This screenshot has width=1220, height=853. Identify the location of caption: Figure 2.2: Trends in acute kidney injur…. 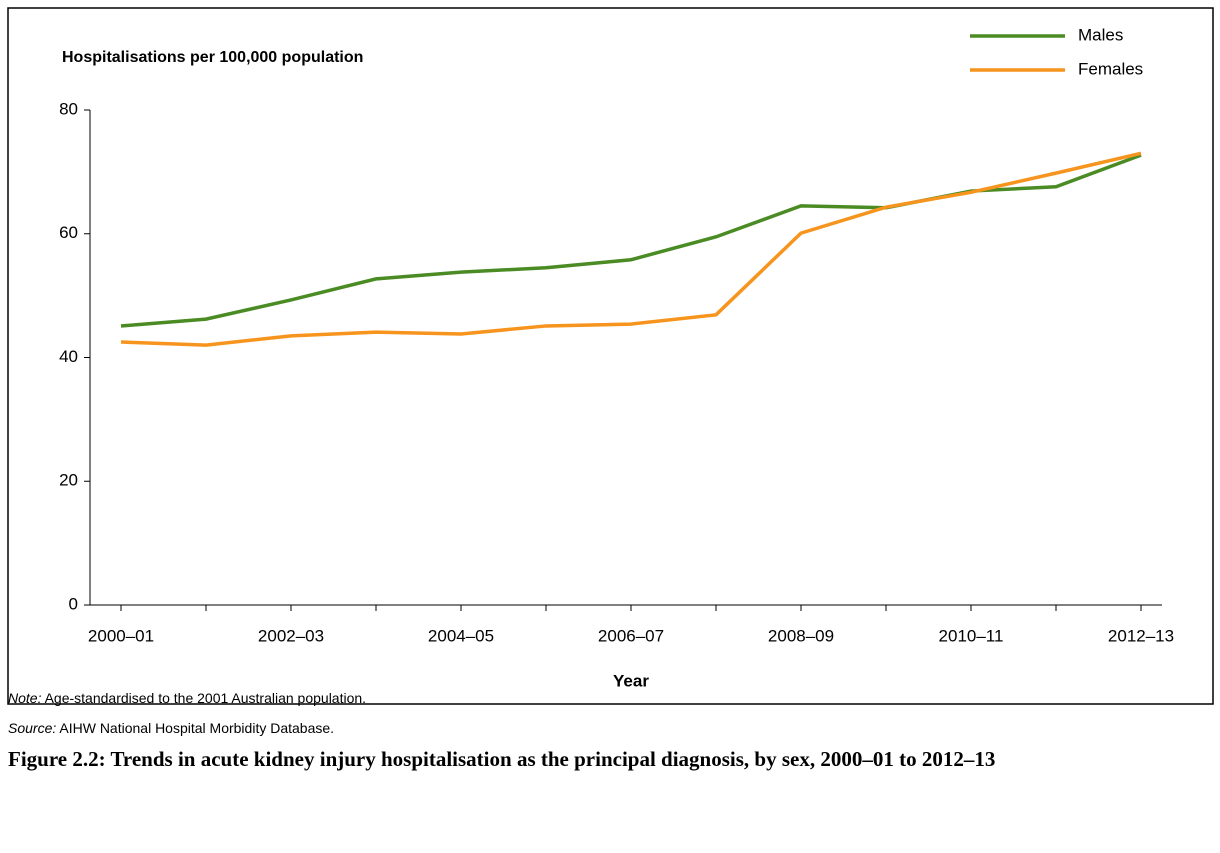
(502, 759).